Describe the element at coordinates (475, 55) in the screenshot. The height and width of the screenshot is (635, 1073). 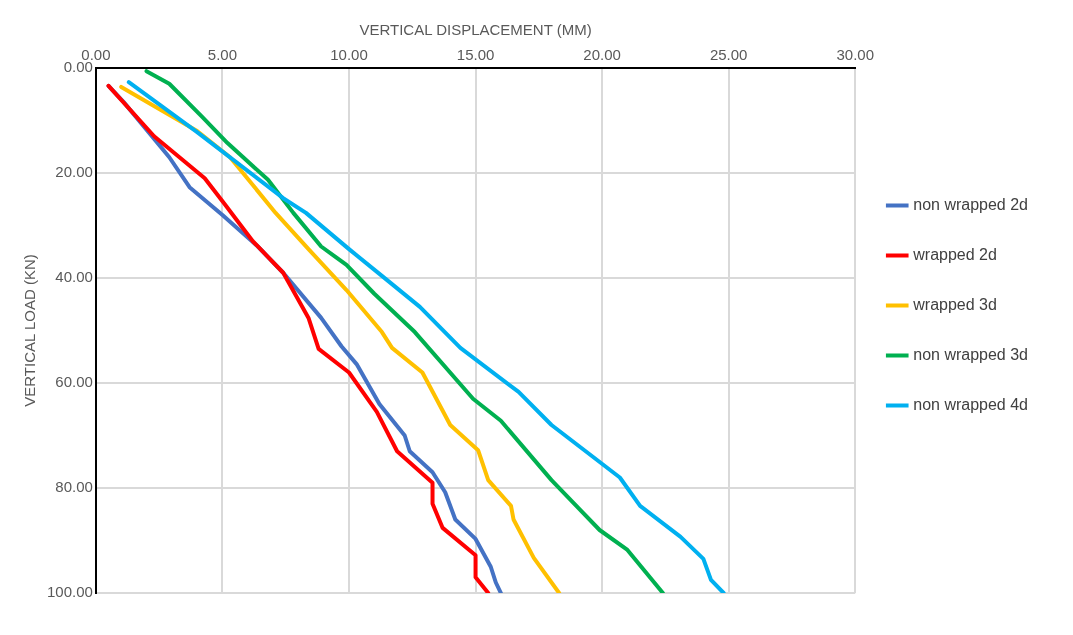
I see `x-tick-label: 15.00` at that location.